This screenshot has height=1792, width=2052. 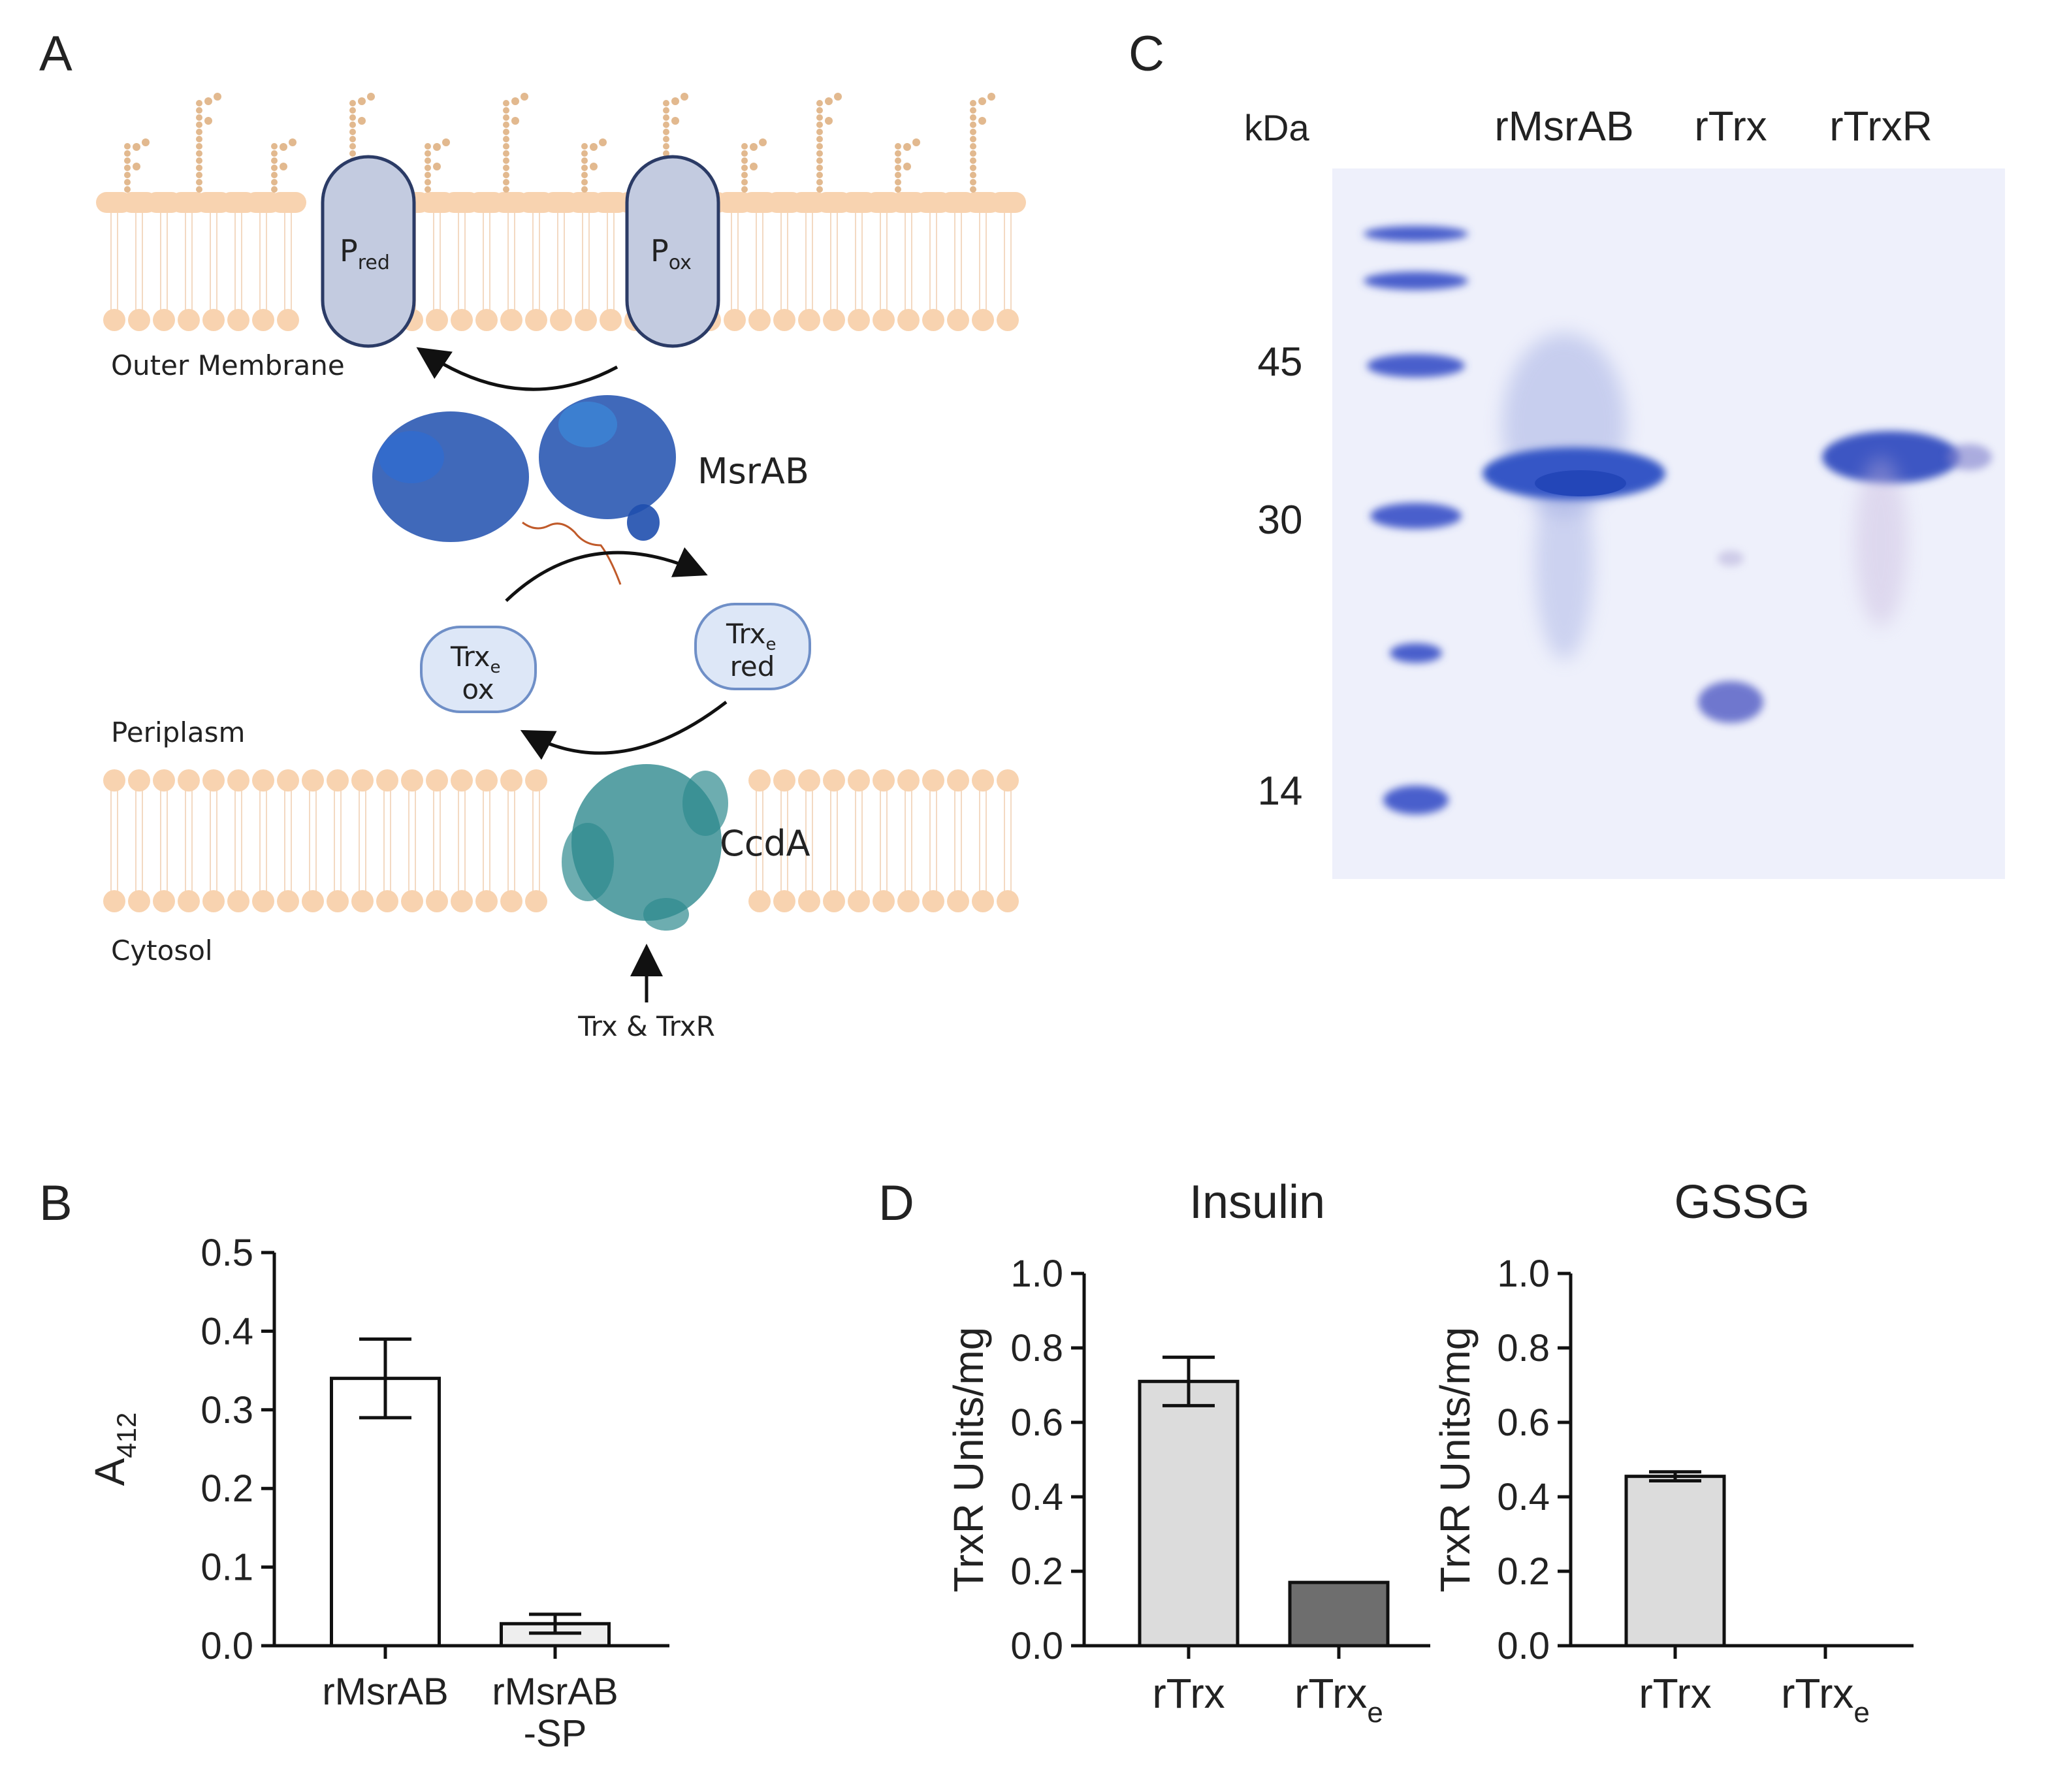 What do you see at coordinates (495, 667) in the screenshot?
I see `trxe-ox-sub: e` at bounding box center [495, 667].